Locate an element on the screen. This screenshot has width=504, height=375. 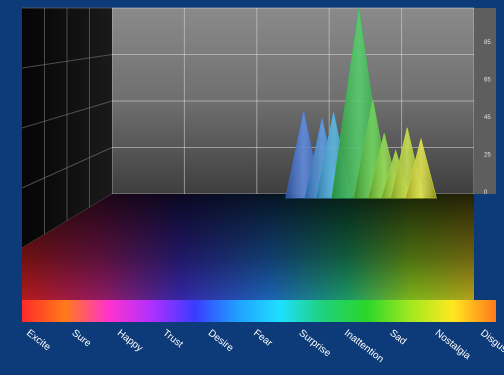
y-tick-label: 85 is located at coordinates (487, 43).